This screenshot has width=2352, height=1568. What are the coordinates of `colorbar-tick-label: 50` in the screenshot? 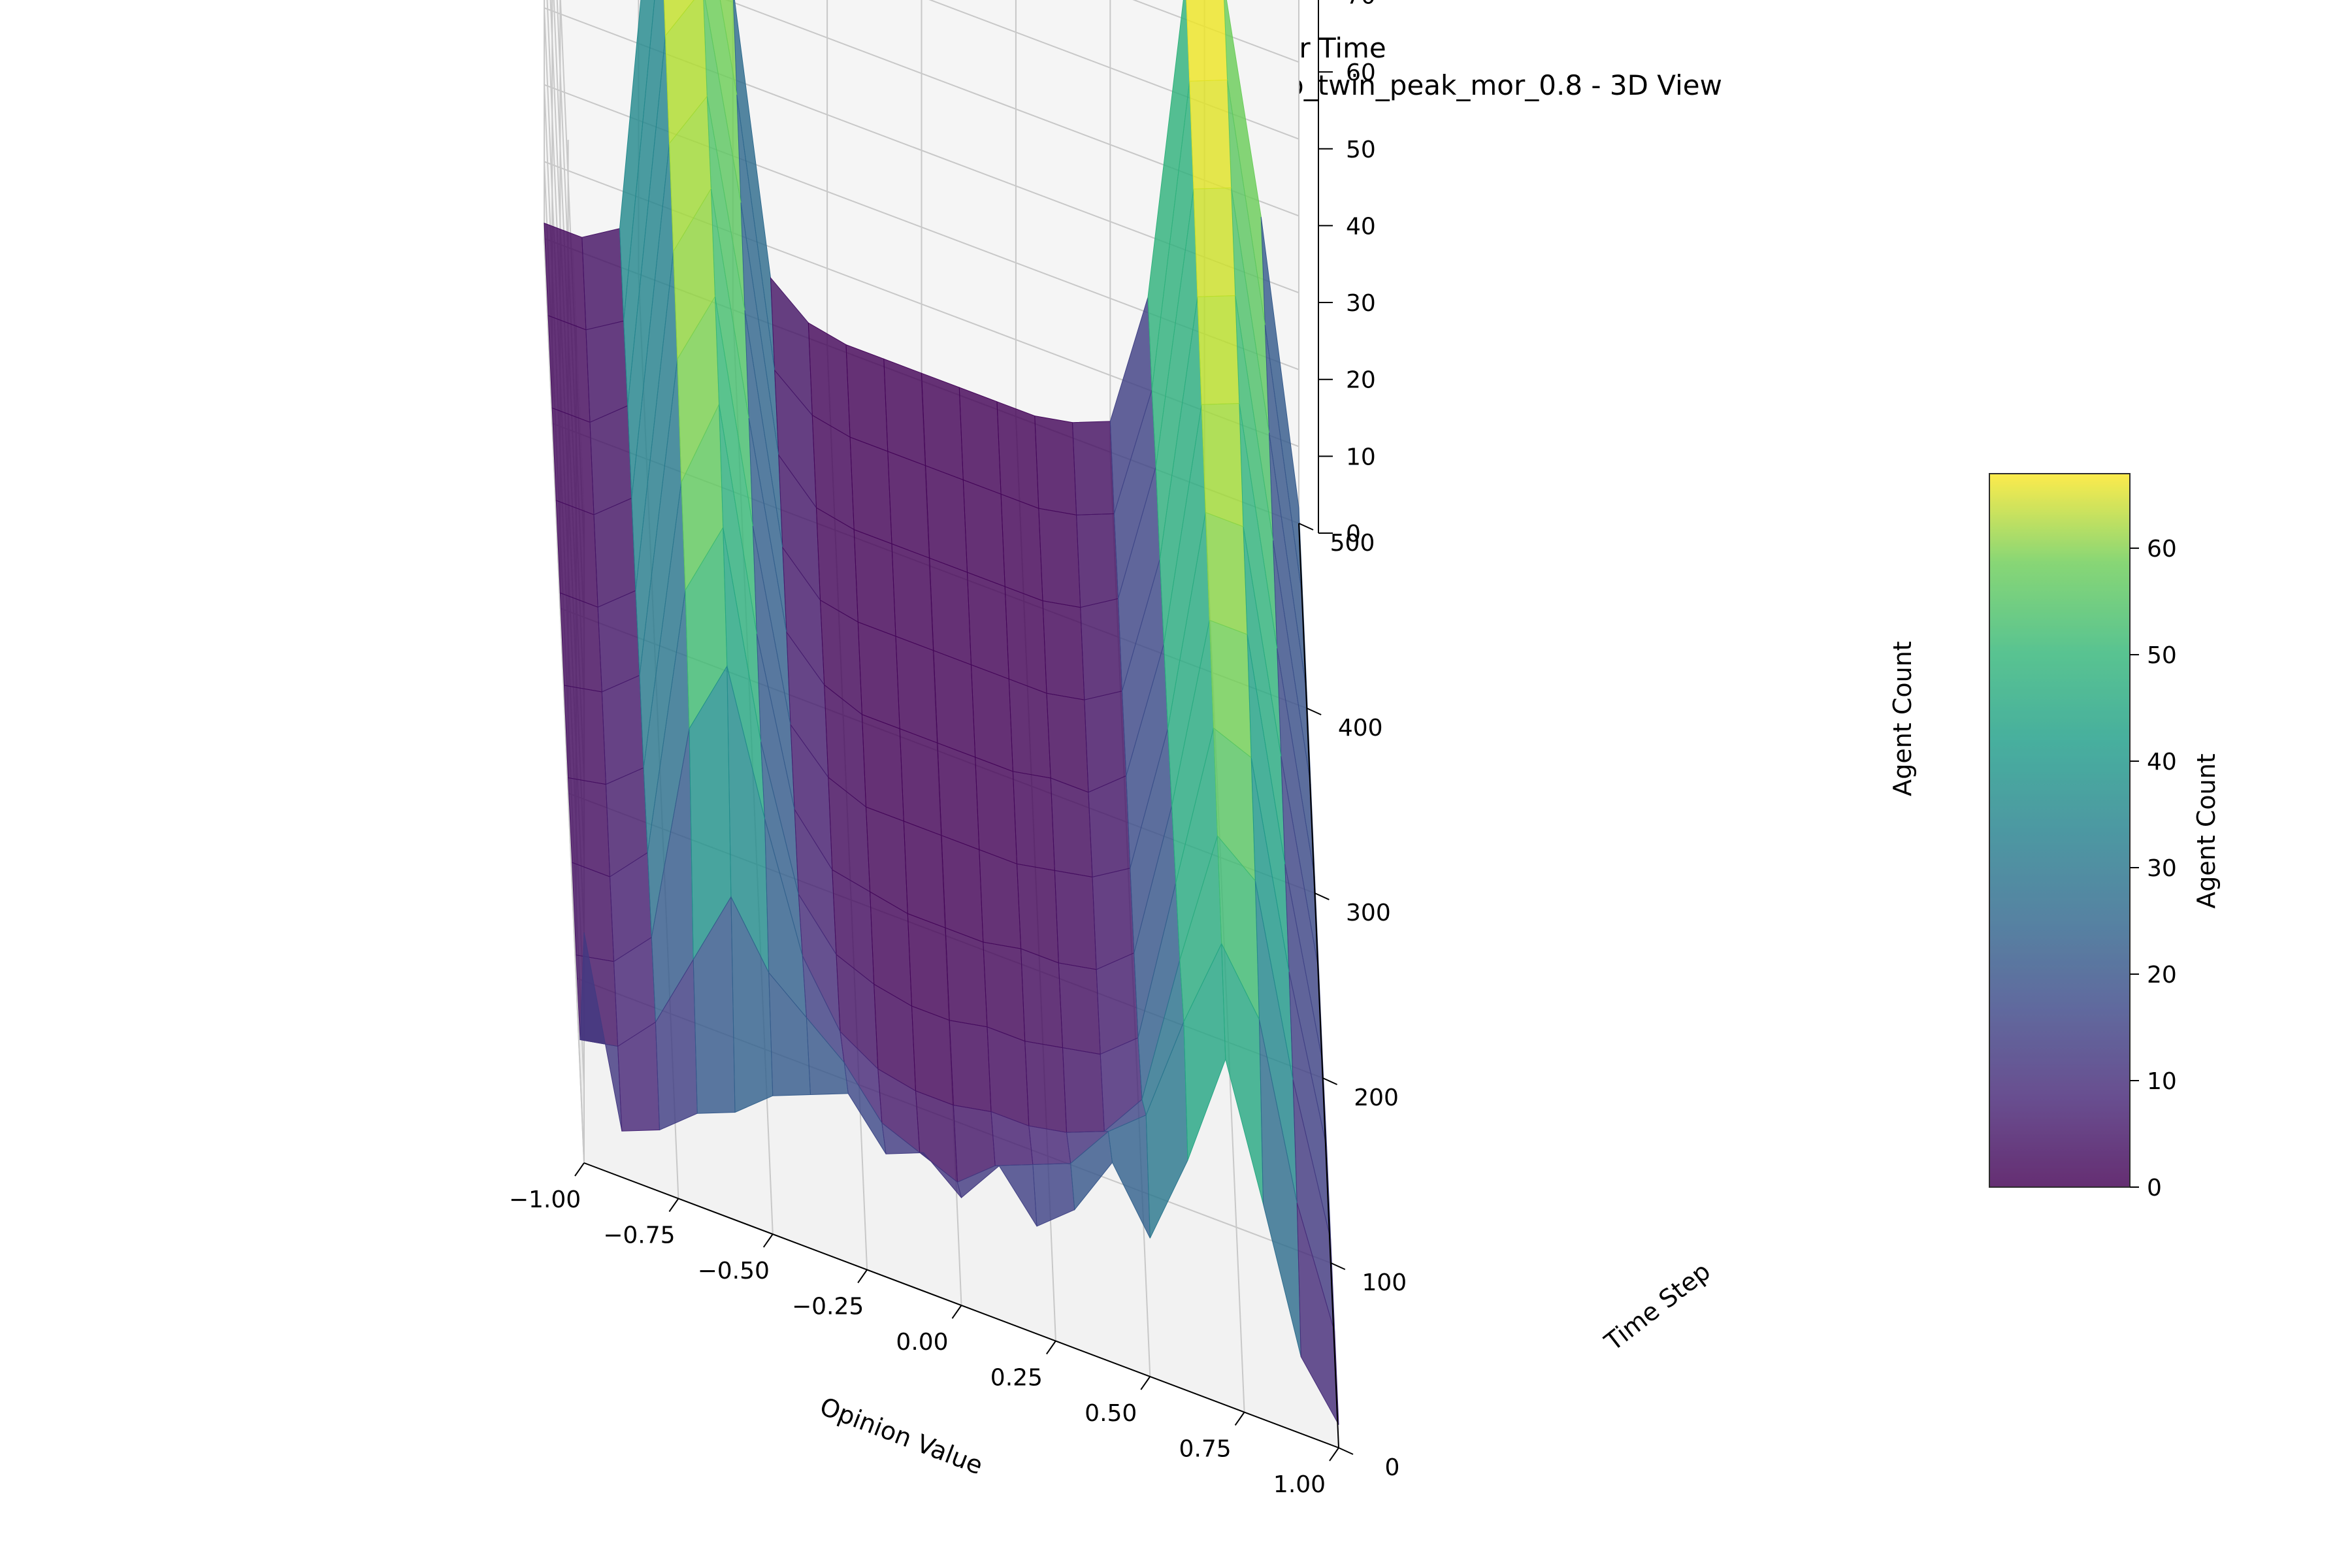 It's located at (2162, 655).